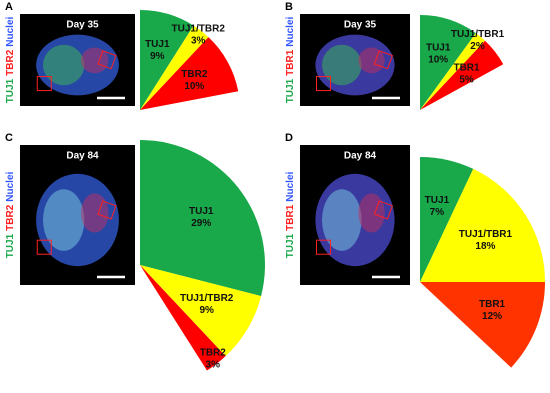 Image resolution: width=550 pixels, height=393 pixels. Describe the element at coordinates (466, 80) in the screenshot. I see `slice-value: 5%` at that location.